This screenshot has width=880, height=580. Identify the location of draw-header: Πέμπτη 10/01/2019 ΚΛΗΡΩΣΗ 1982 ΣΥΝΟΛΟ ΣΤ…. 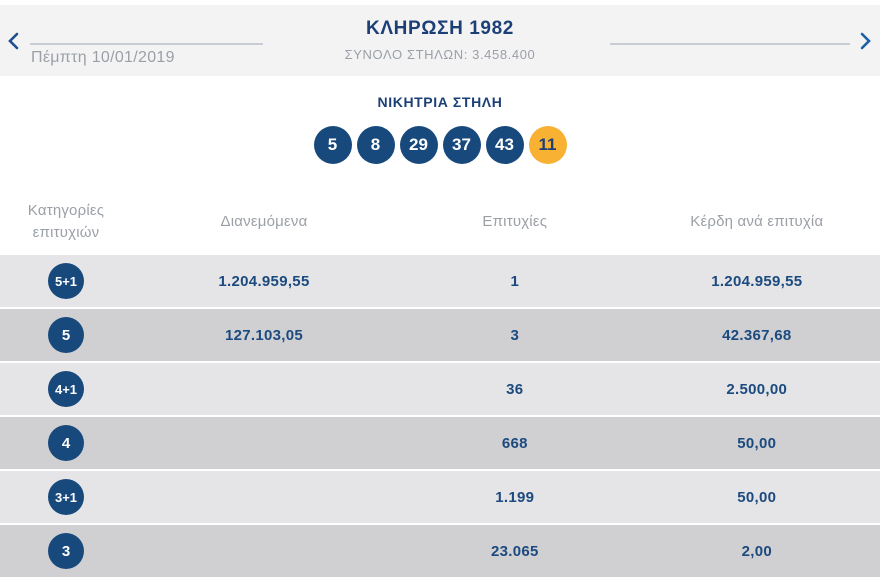
(440, 40).